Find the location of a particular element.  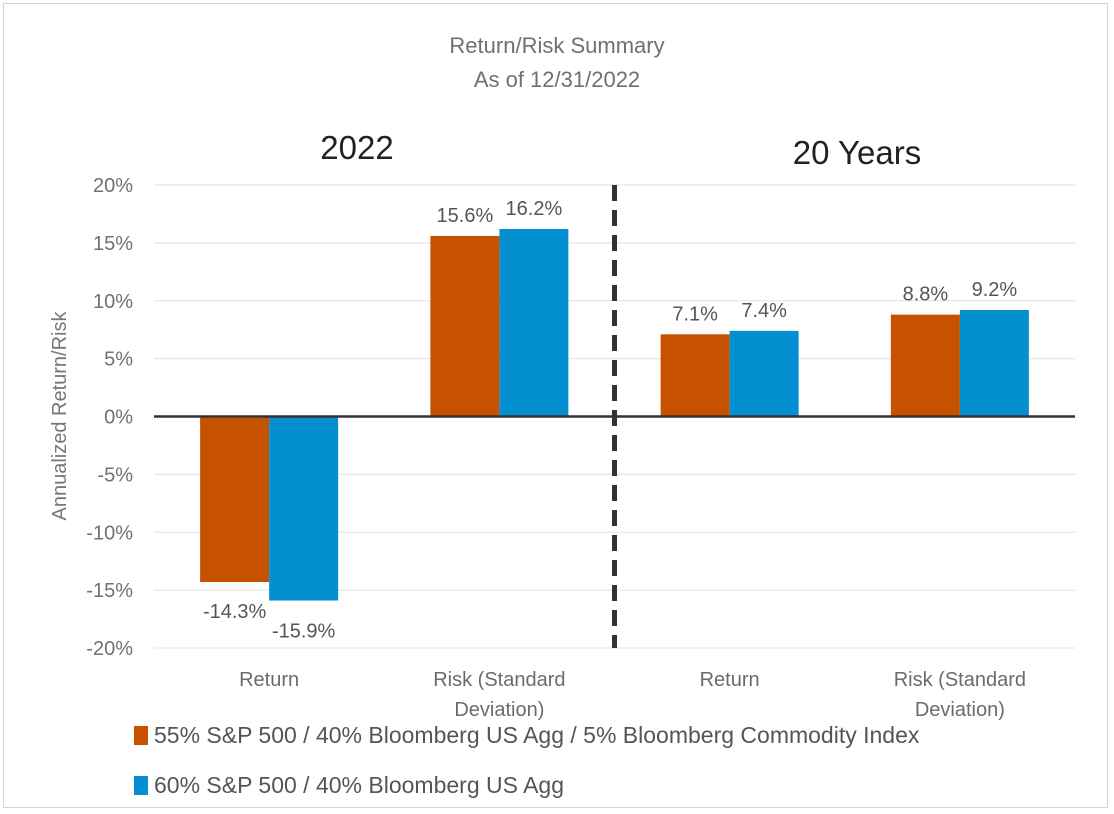

data-label-series-1: 8.8% is located at coordinates (926, 295).